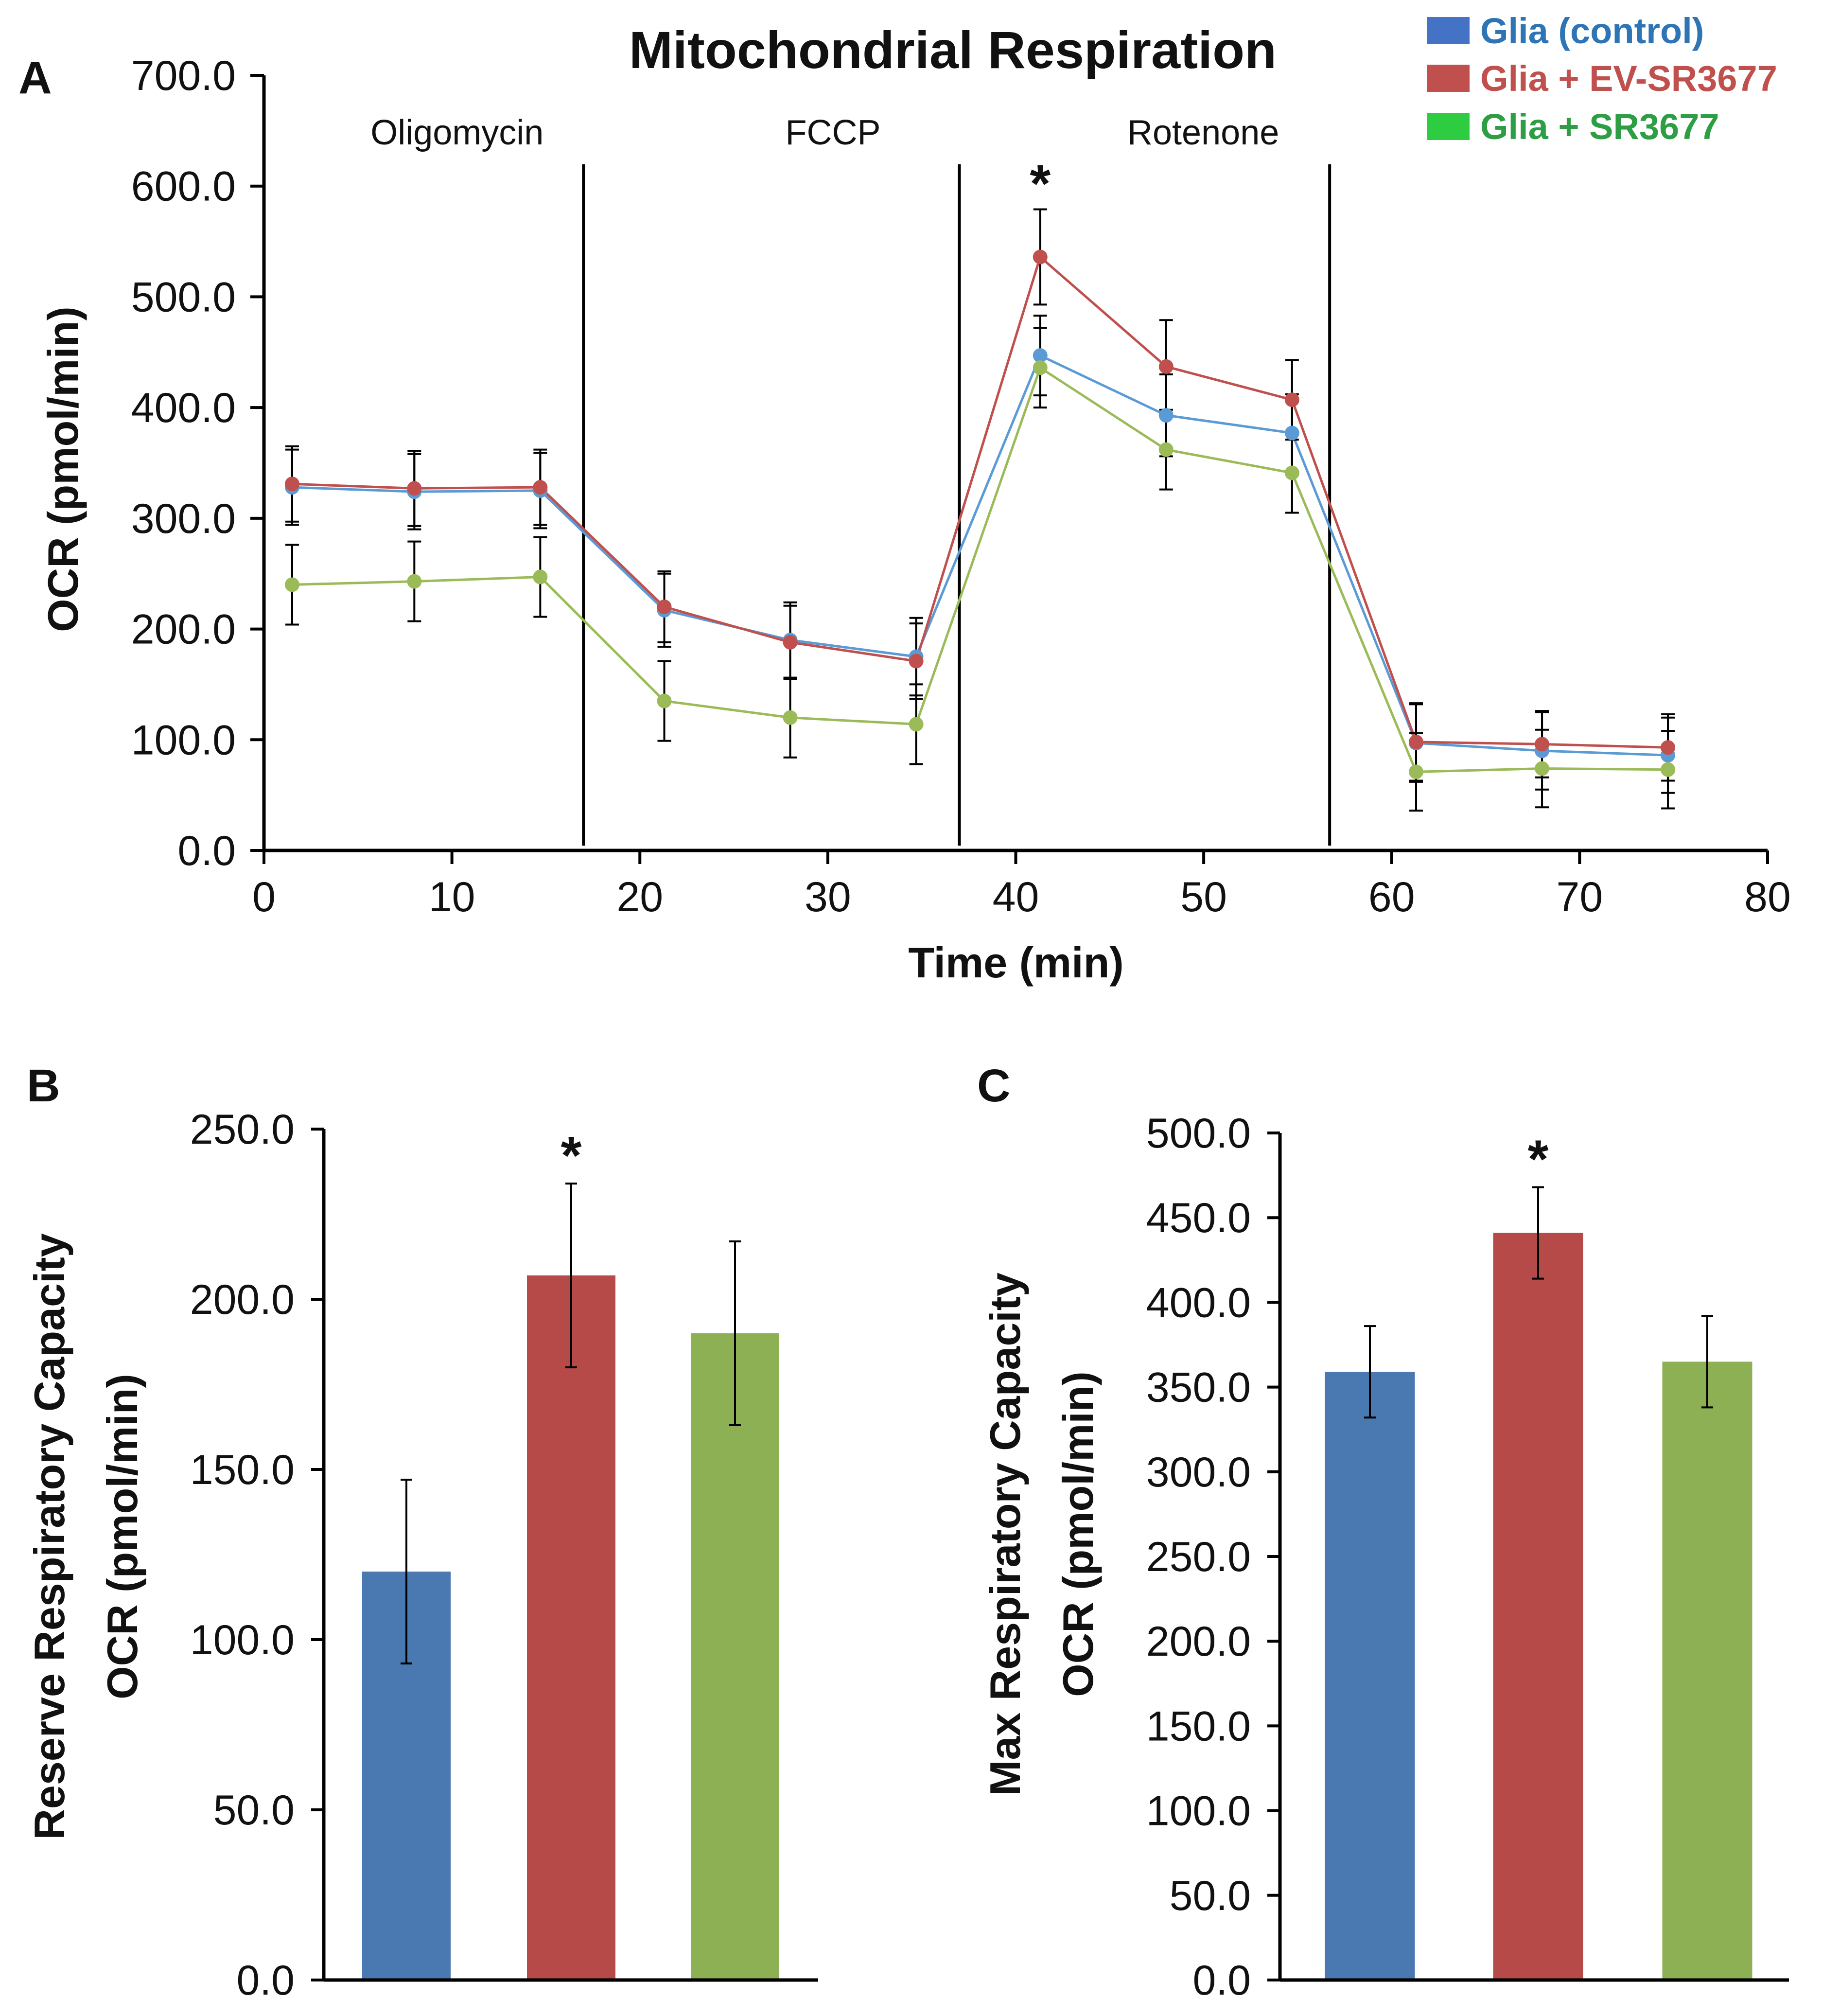  What do you see at coordinates (1005, 1535) in the screenshot?
I see `y-axis-title-line1: Max Respiratory Capacity` at bounding box center [1005, 1535].